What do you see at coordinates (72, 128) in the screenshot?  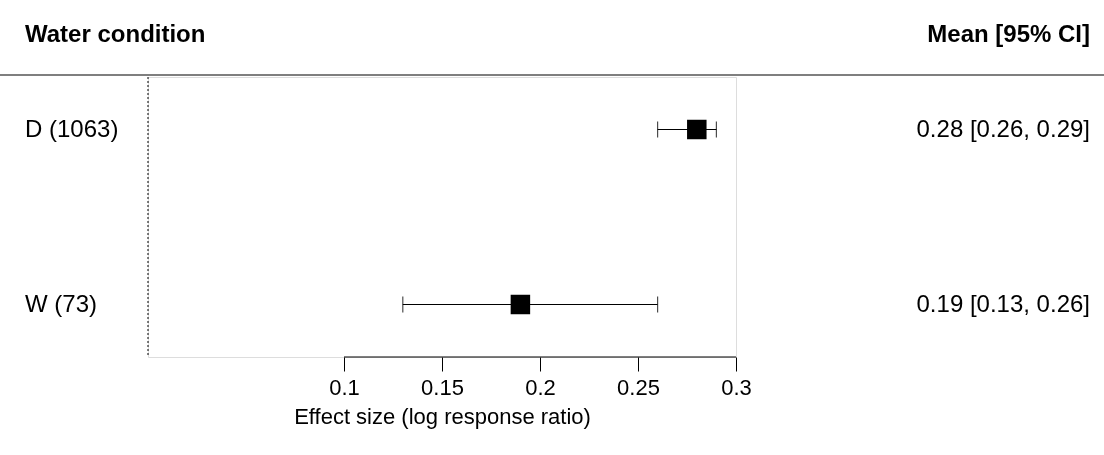 I see `y-tick-label: D (1063)` at bounding box center [72, 128].